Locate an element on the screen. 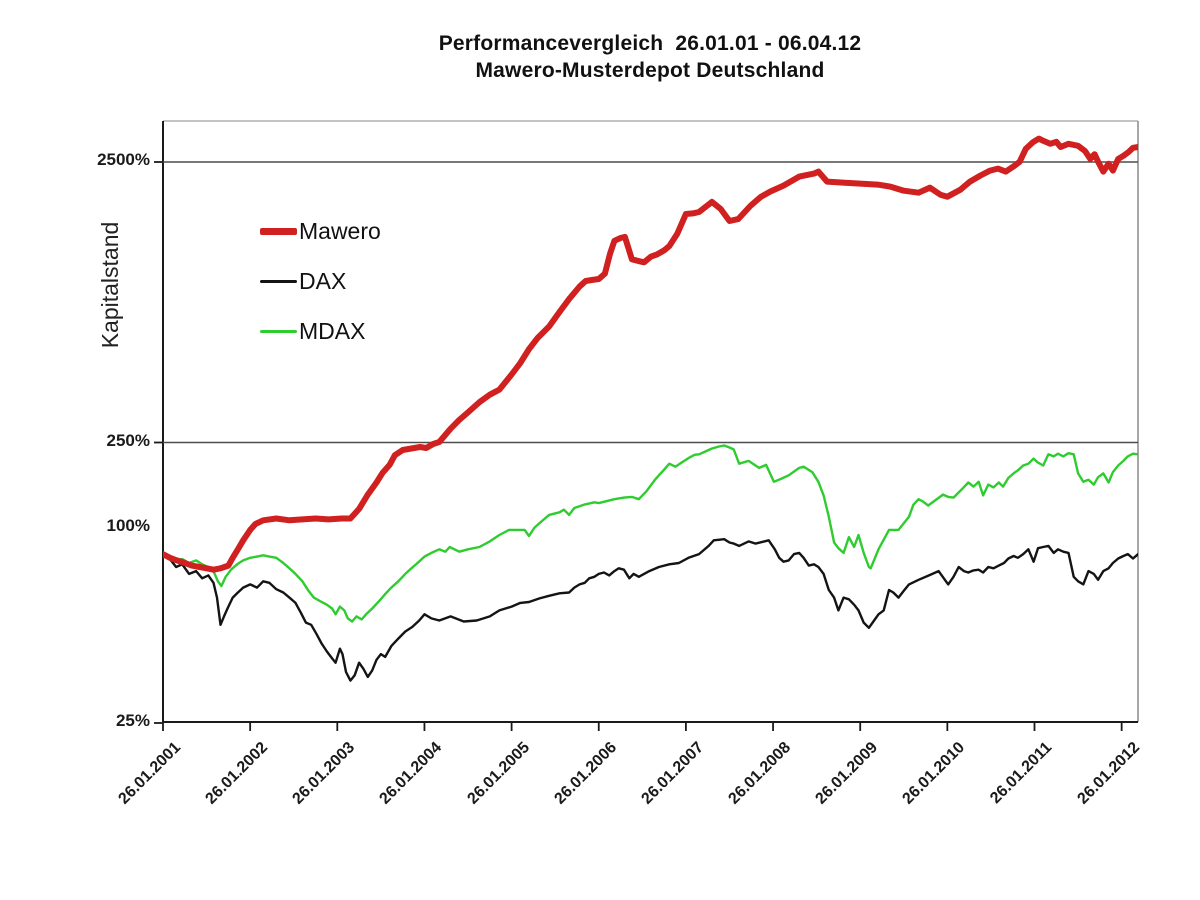 This screenshot has height=900, width=1200. legend-item-mawero: Mawero is located at coordinates (320, 231).